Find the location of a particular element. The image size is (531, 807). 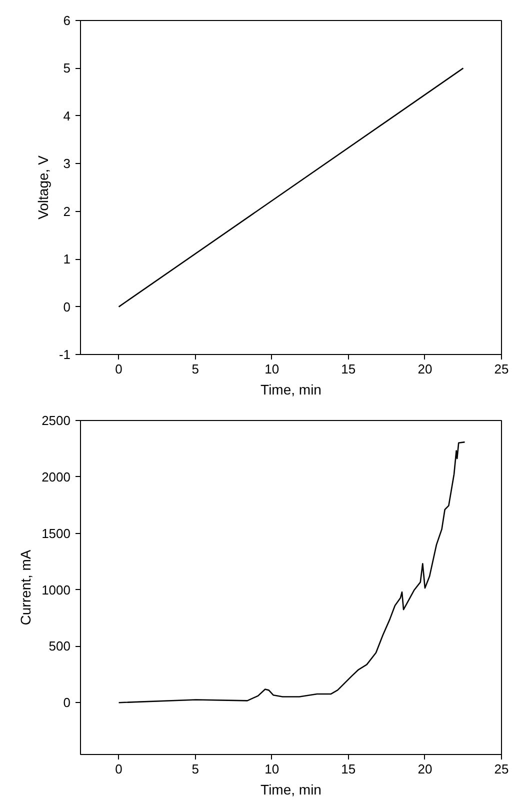

y-tick-label: 4 is located at coordinates (67, 116).